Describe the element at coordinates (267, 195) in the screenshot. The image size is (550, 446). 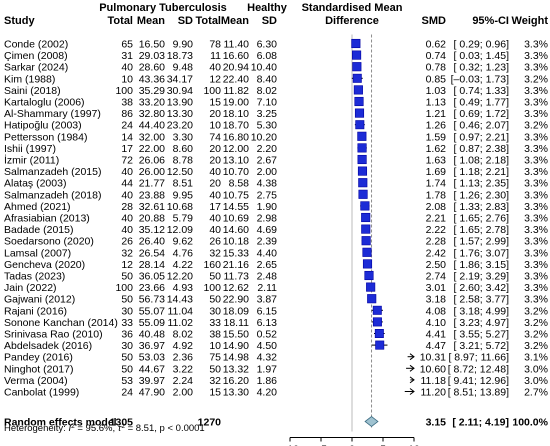
I see `healthy-sd: 2.75` at that location.